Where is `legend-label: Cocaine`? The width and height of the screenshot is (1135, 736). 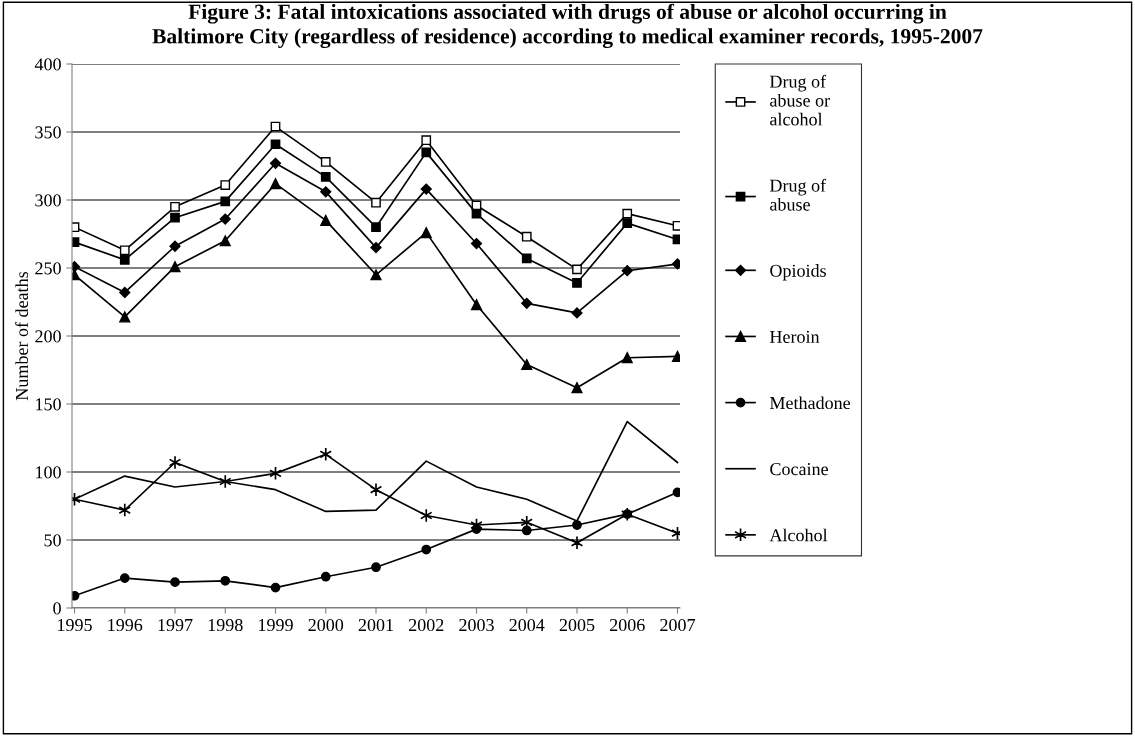
legend-label: Cocaine is located at coordinates (799, 469).